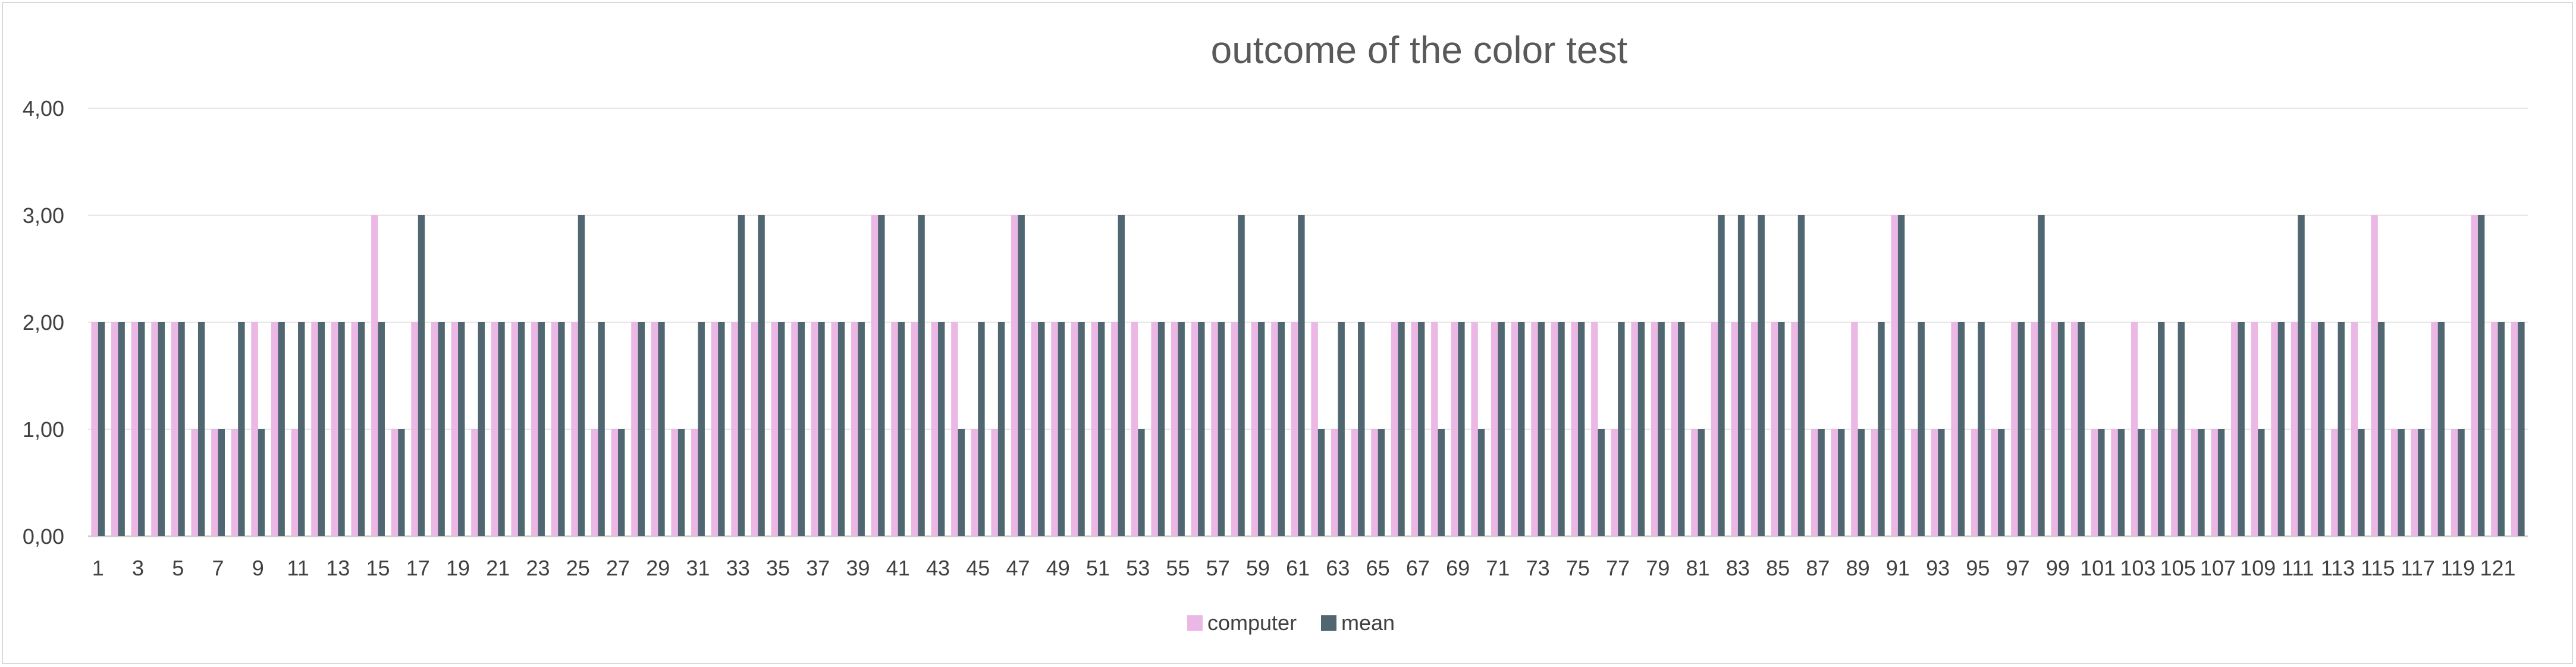 The image size is (2576, 667). Describe the element at coordinates (738, 568) in the screenshot. I see `x-tick-label: 33` at that location.